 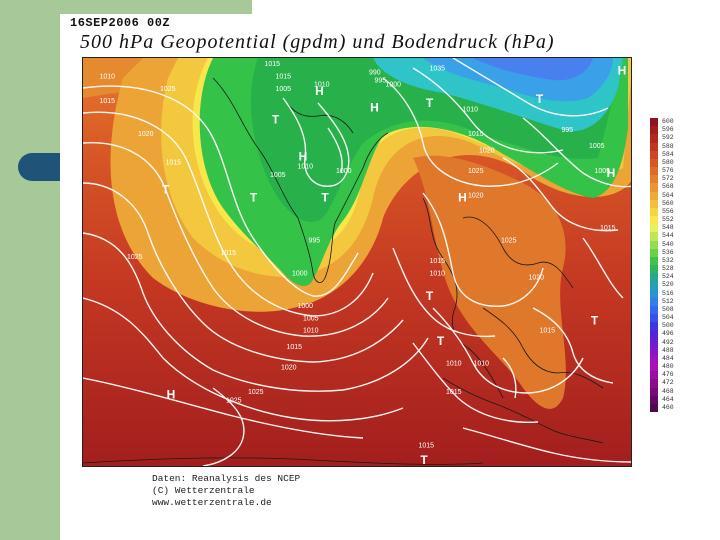 I want to click on color-scale-value: 544, so click(x=668, y=236).